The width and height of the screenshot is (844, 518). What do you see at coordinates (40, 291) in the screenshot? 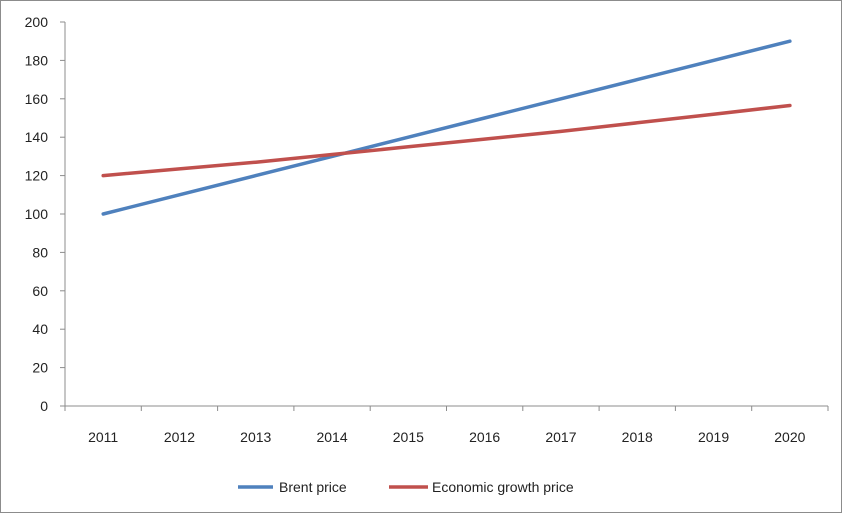
I see `y-tick-label: 60` at bounding box center [40, 291].